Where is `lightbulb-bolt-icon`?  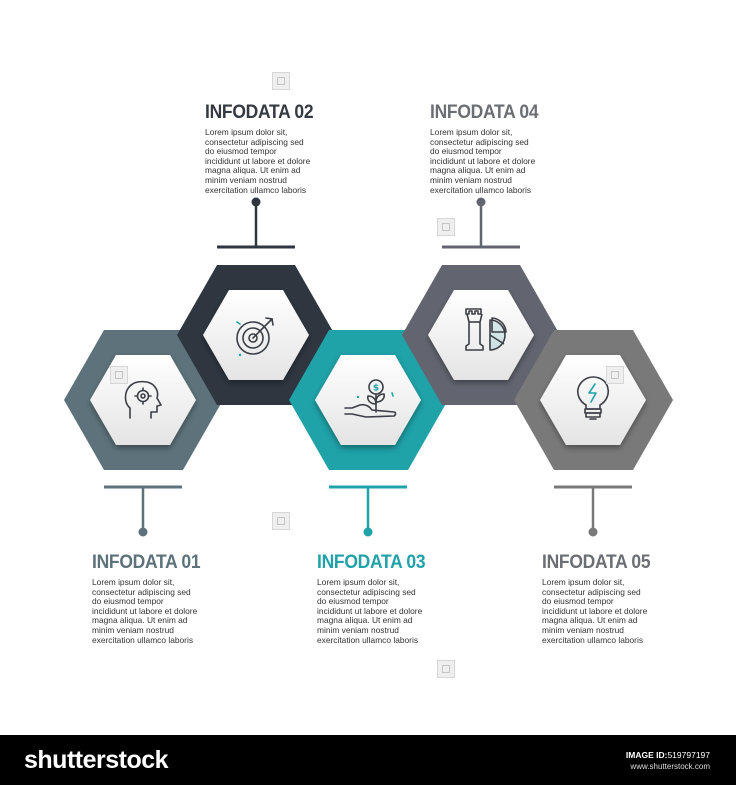
lightbulb-bolt-icon is located at coordinates (593, 398).